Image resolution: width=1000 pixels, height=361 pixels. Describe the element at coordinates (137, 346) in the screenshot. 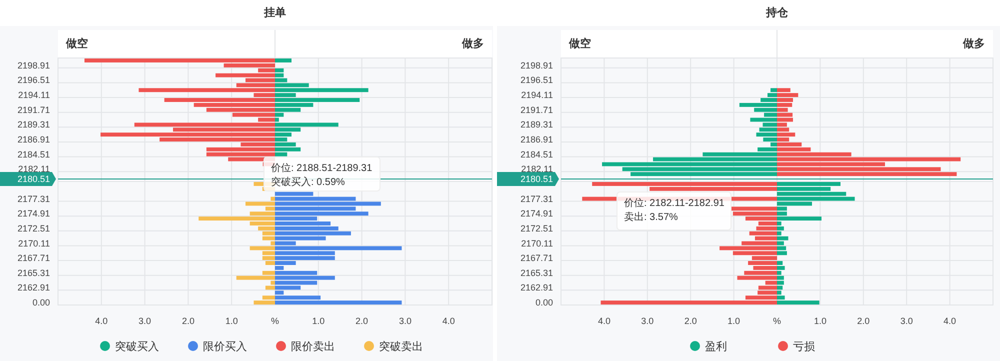

I see `legend-label: 突破买入` at that location.